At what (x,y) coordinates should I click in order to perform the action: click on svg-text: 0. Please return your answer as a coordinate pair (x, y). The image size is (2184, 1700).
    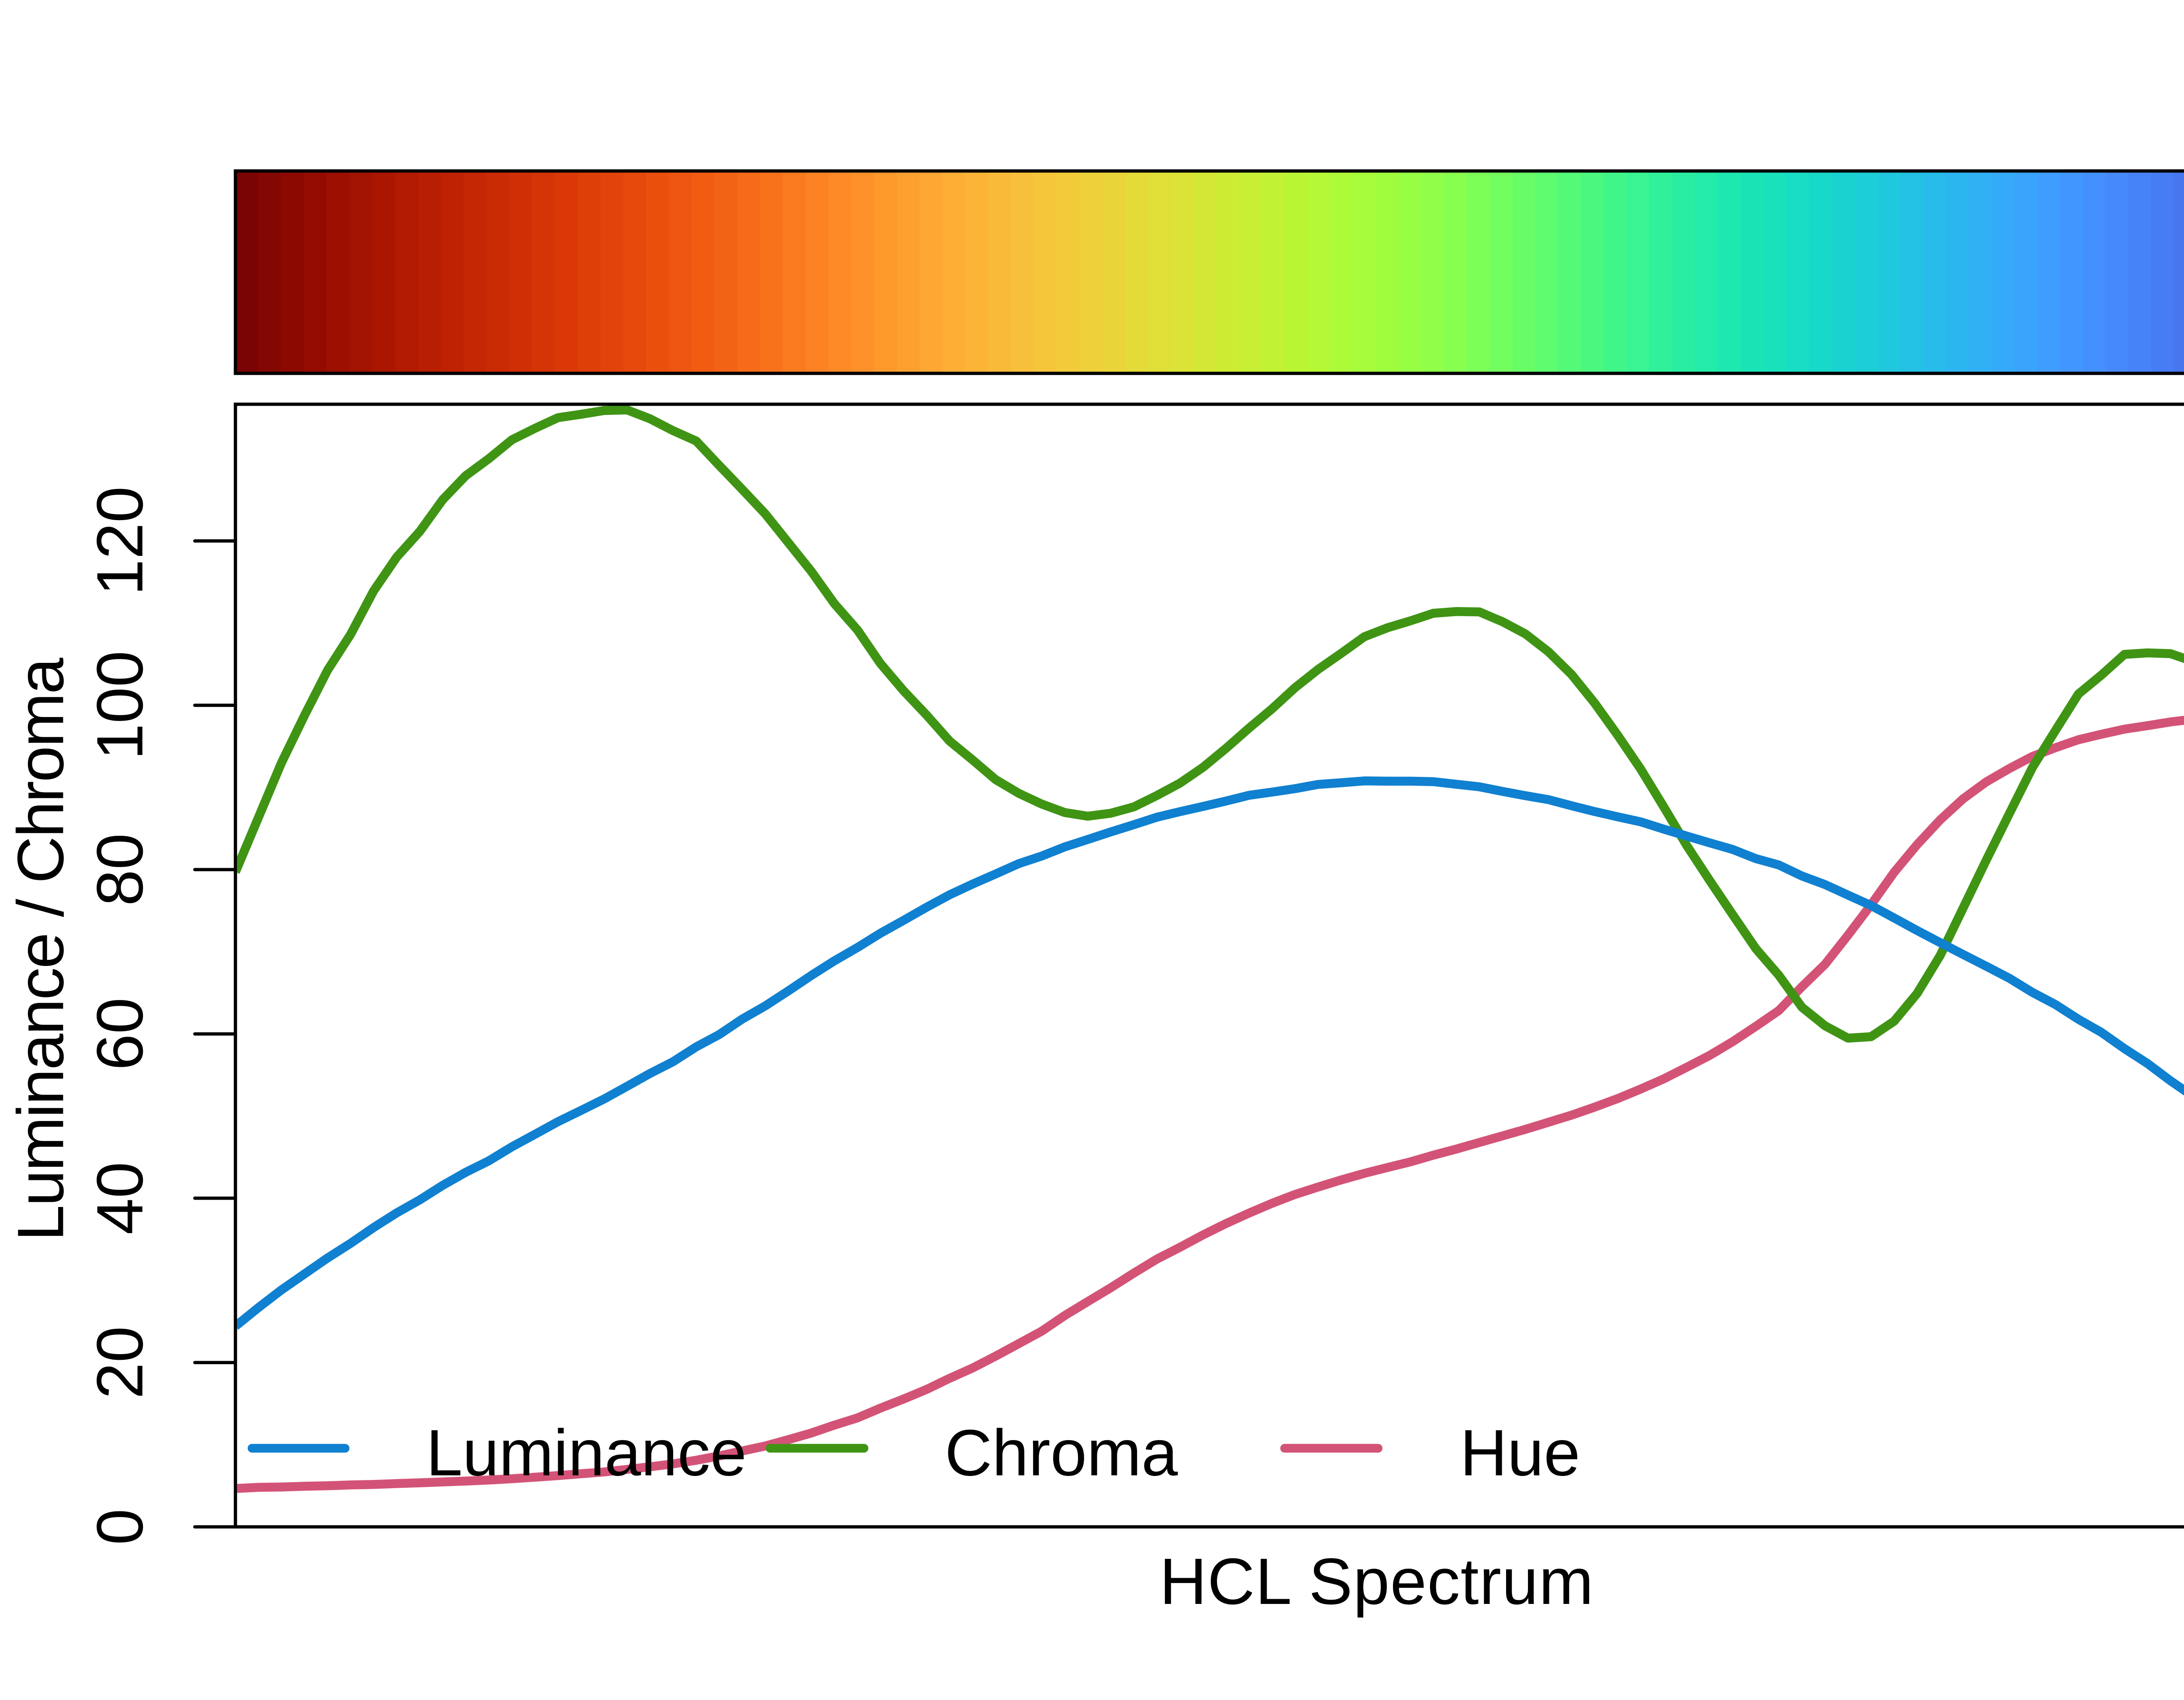
    Looking at the image, I should click on (119, 1527).